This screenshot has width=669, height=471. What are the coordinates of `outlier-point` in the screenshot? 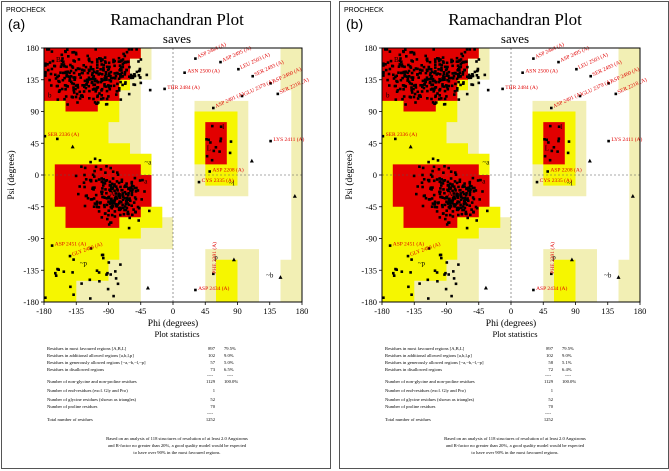 It's located at (278, 94).